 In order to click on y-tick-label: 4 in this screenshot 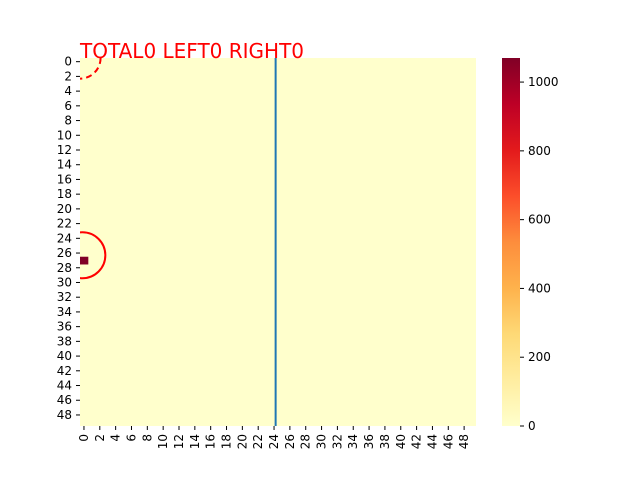, I will do `click(68, 91)`.